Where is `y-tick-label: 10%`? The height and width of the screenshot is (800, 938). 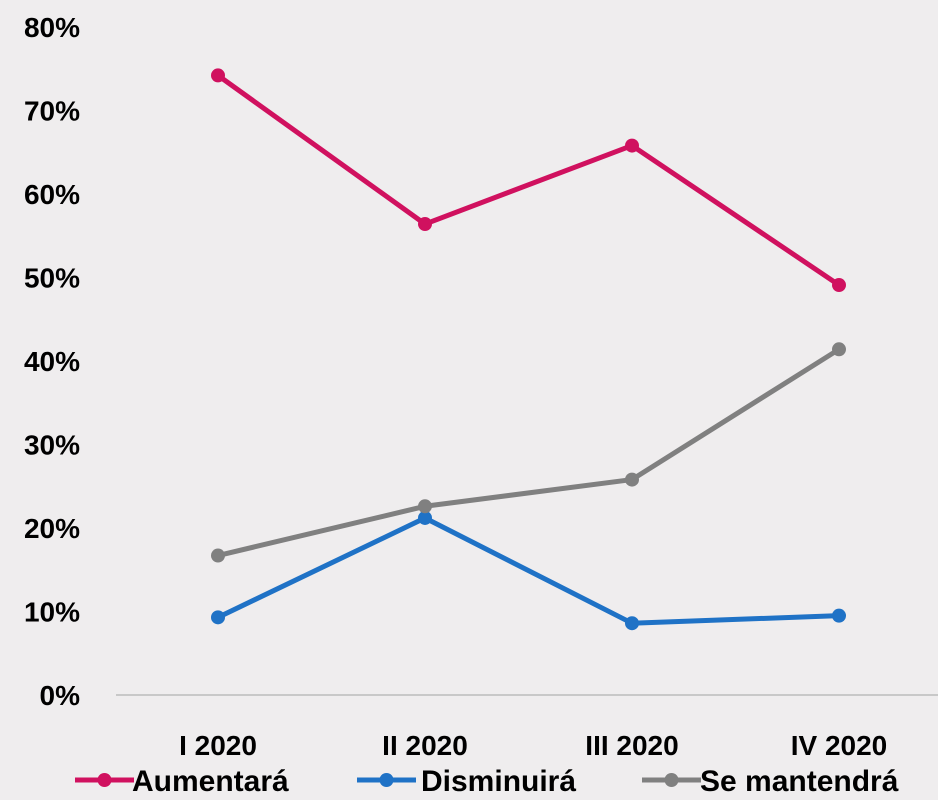
y-tick-label: 10% is located at coordinates (52, 612).